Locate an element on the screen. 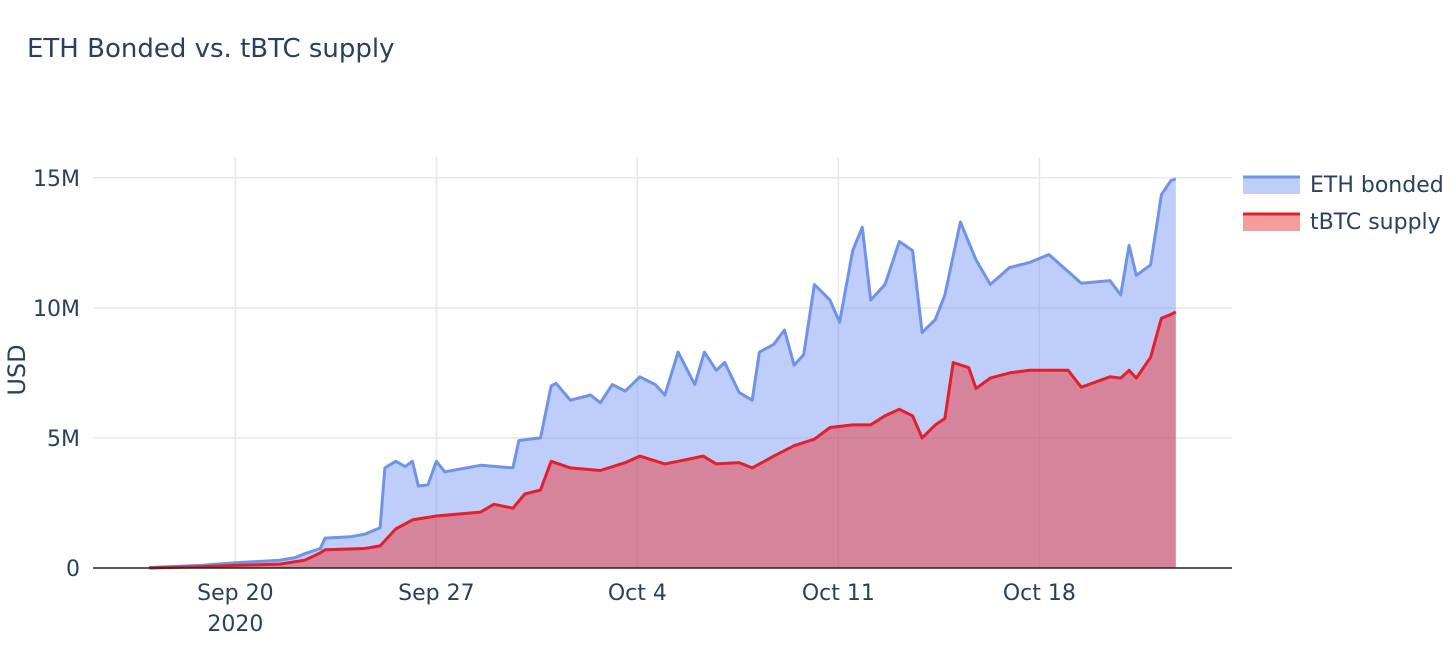  x-tick-label: Oct 11 is located at coordinates (838, 593).